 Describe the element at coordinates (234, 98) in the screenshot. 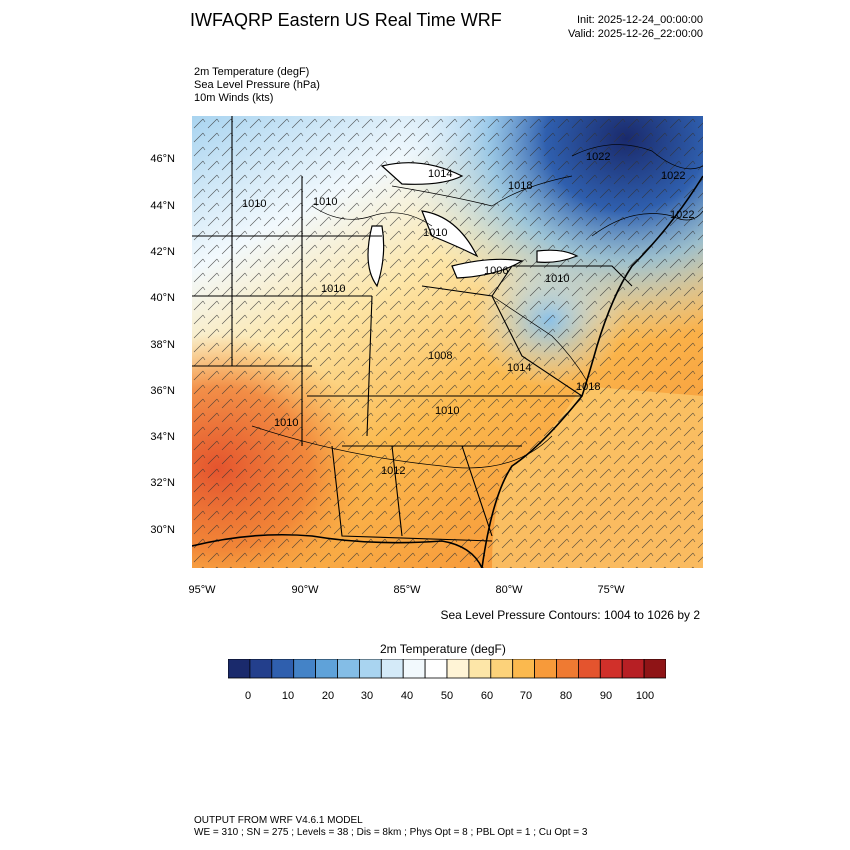

I see `variable-label-winds: 10m Winds (kts)` at that location.